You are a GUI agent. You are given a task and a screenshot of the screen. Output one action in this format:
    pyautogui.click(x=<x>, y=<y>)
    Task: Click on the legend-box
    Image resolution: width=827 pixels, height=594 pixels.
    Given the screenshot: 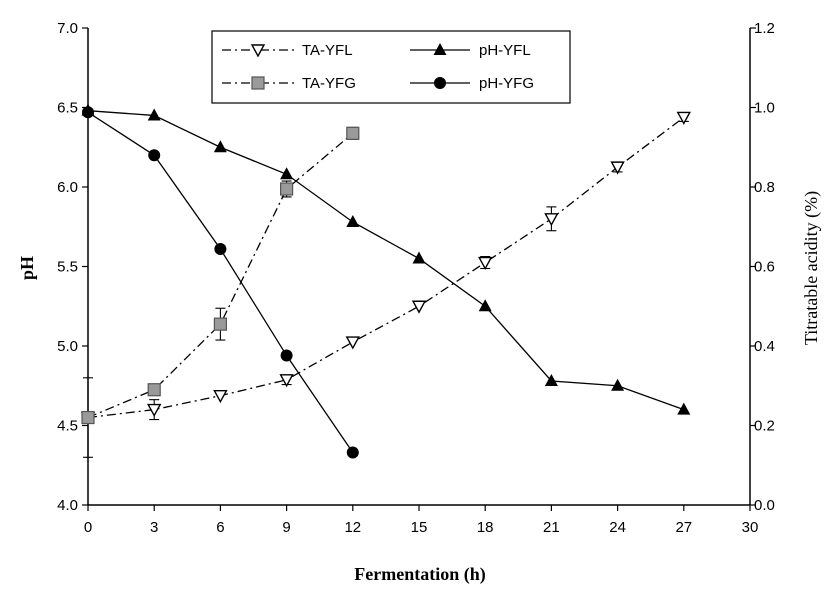 What is the action you would take?
    pyautogui.click(x=391, y=67)
    